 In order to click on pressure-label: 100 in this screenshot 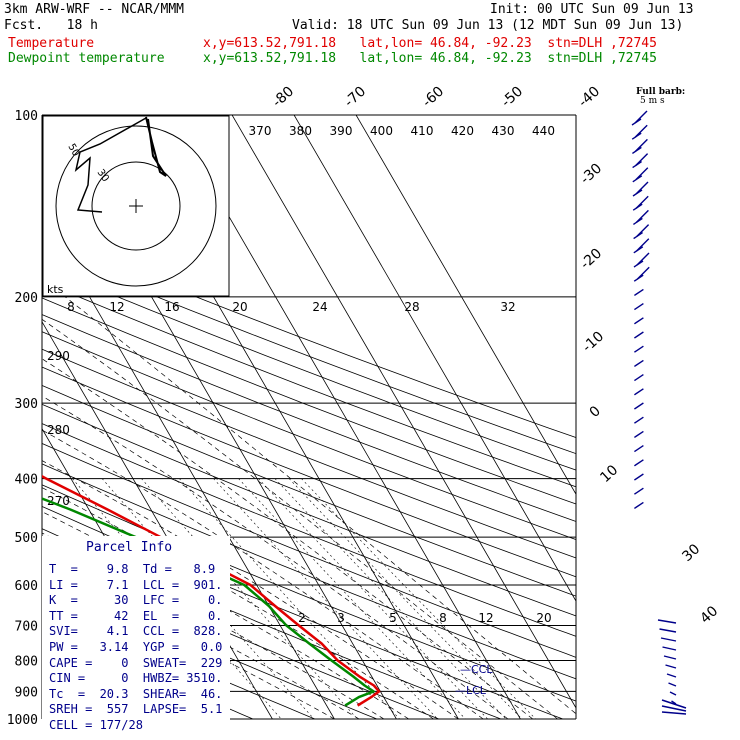, I will do `click(26, 116)`.